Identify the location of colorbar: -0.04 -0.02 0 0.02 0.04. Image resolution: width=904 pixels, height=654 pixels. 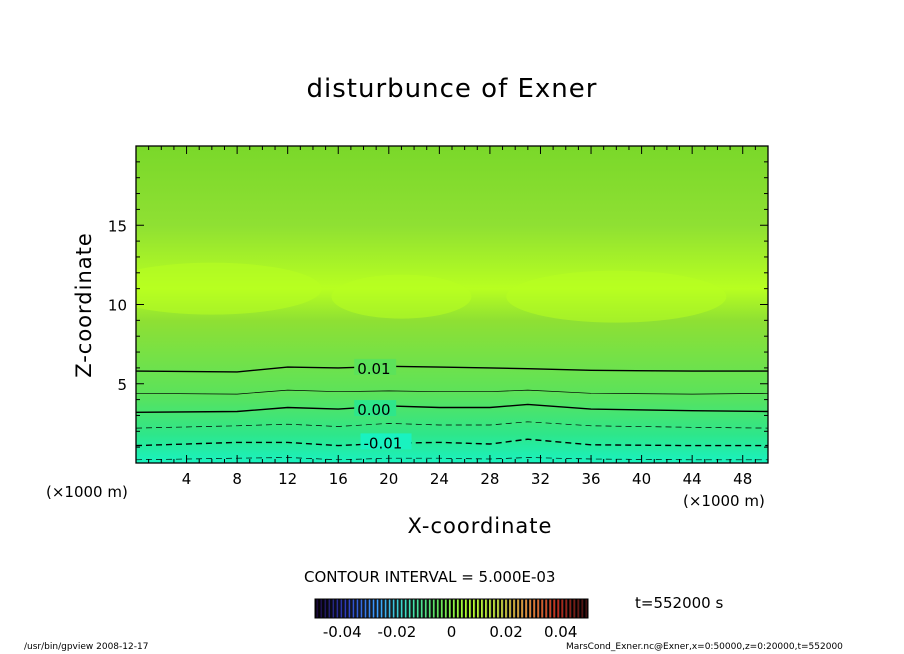
(451, 619).